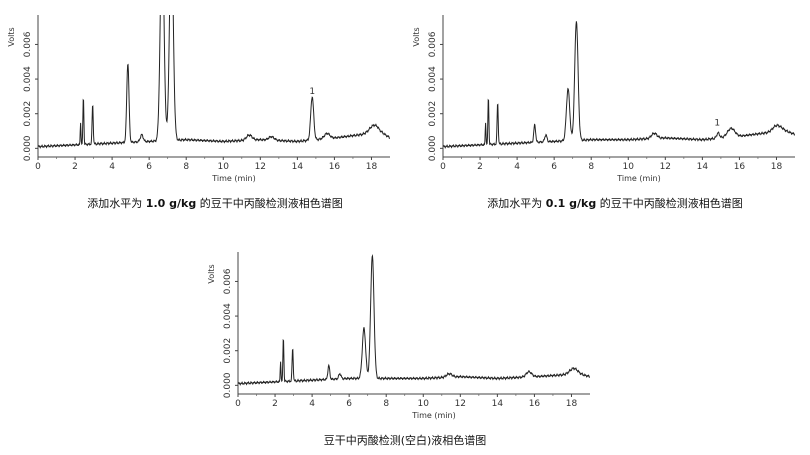  I want to click on caption-level-value: 1.0 g/kg, so click(171, 203).